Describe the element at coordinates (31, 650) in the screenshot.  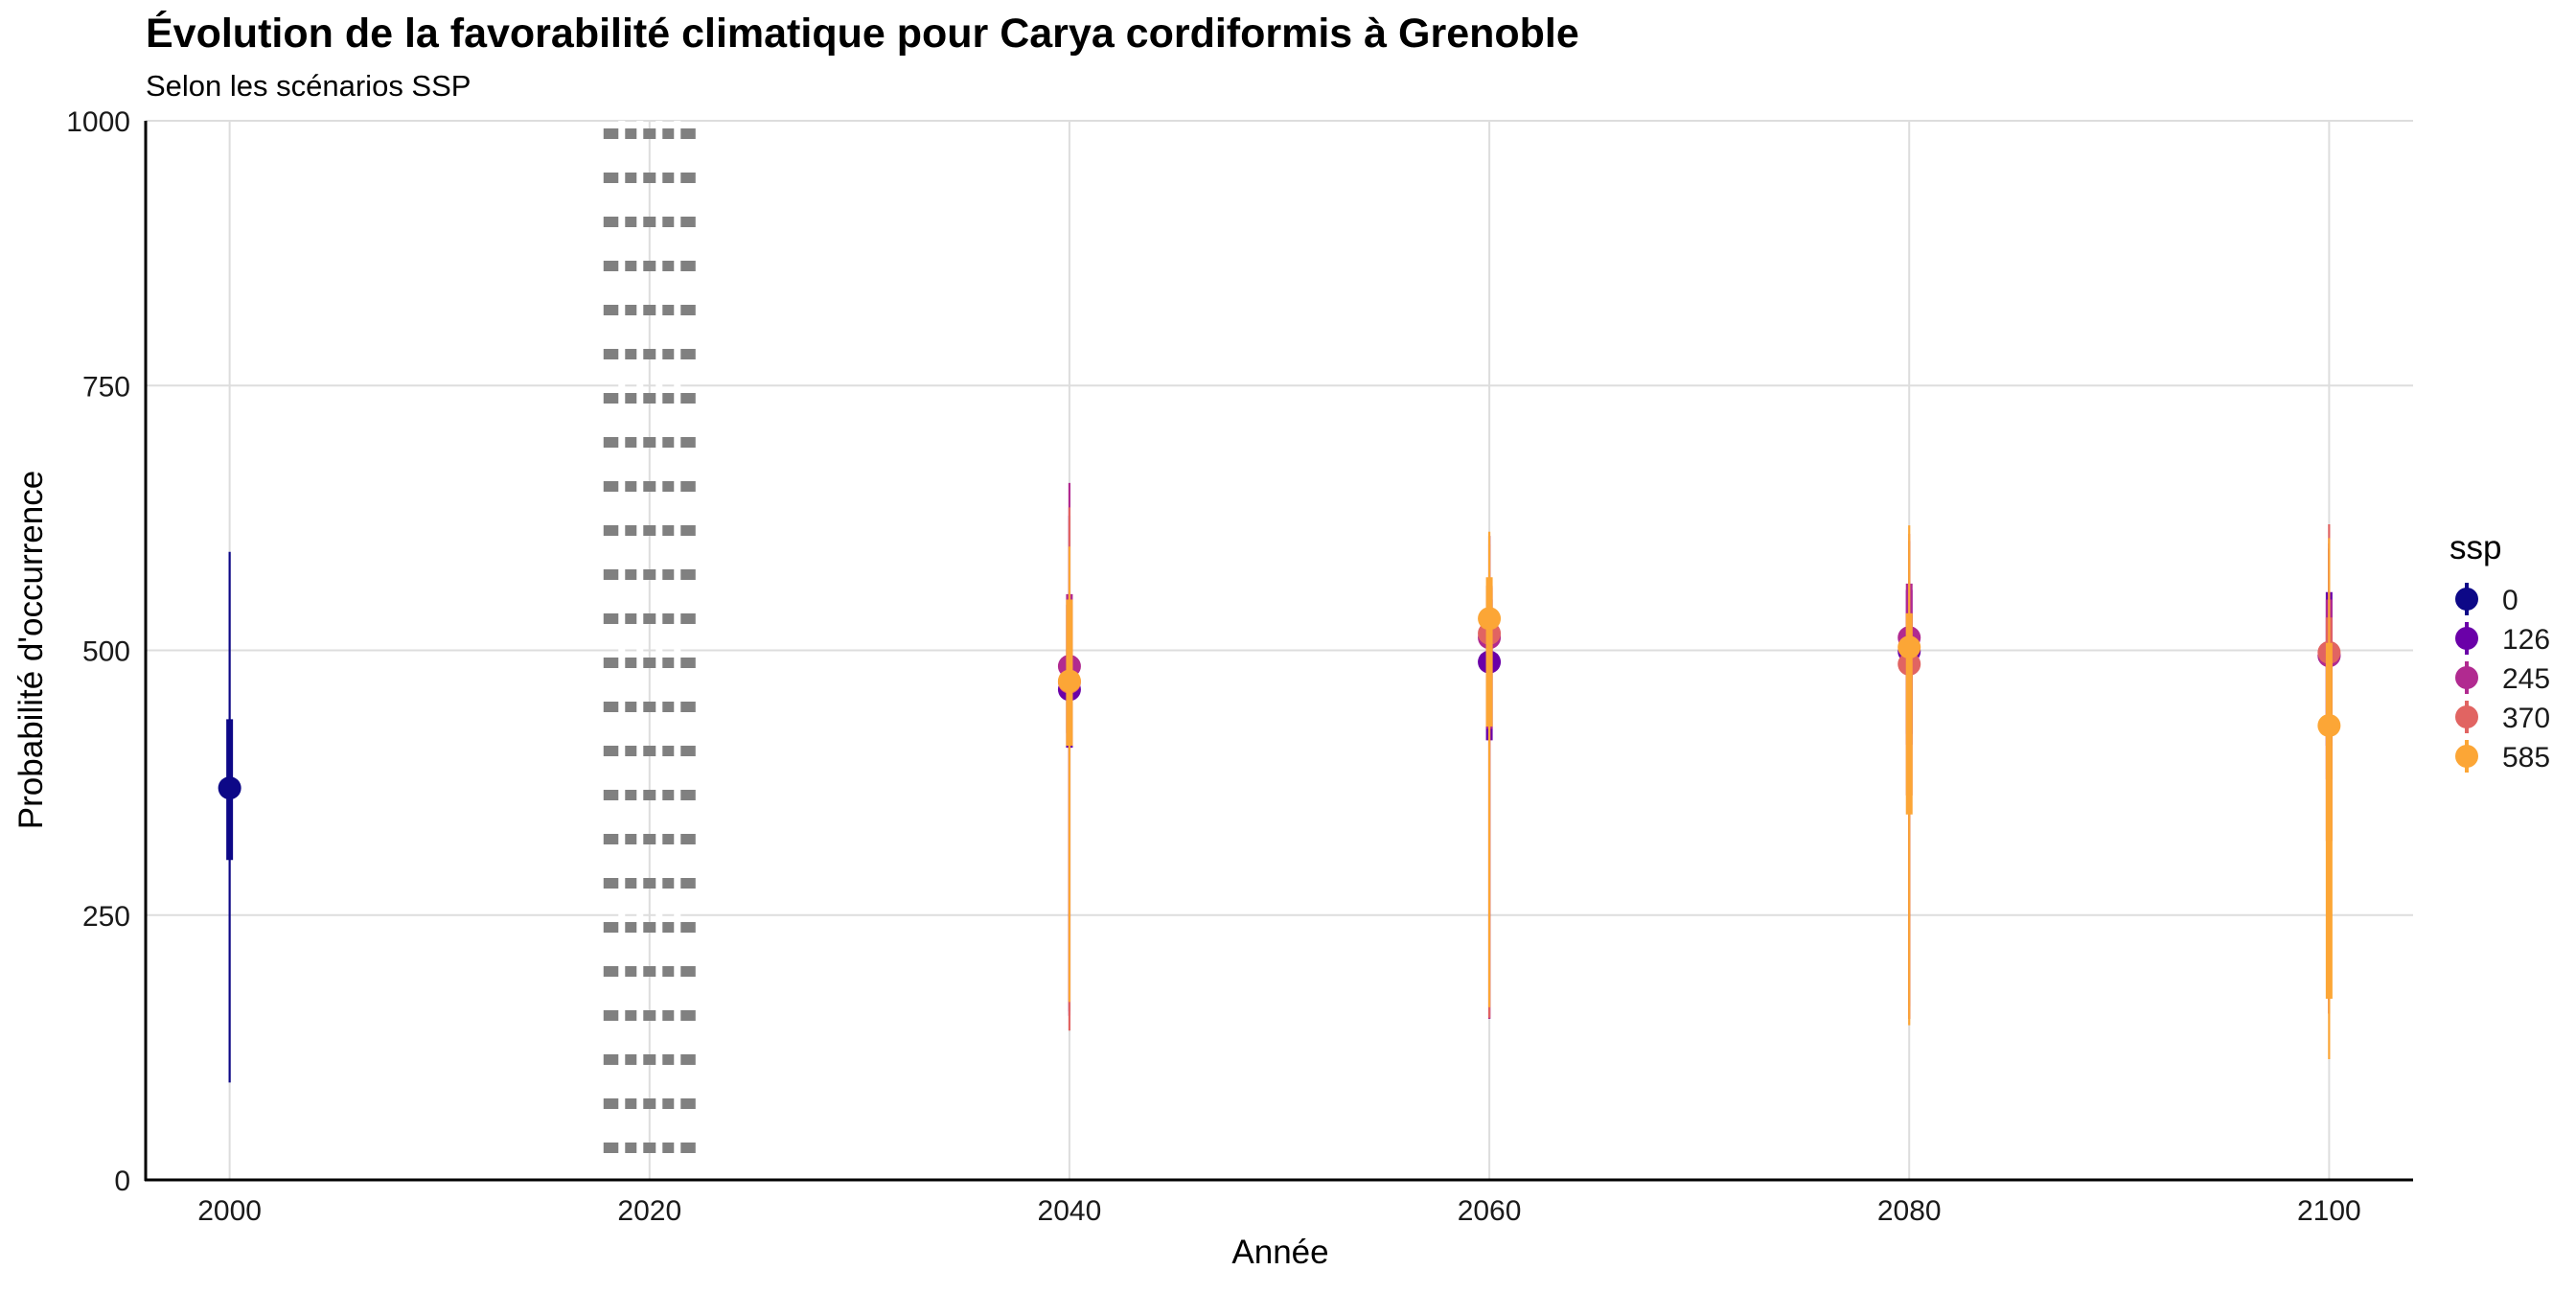
I see `y-axis-title: Probabilité d'occurrence` at that location.